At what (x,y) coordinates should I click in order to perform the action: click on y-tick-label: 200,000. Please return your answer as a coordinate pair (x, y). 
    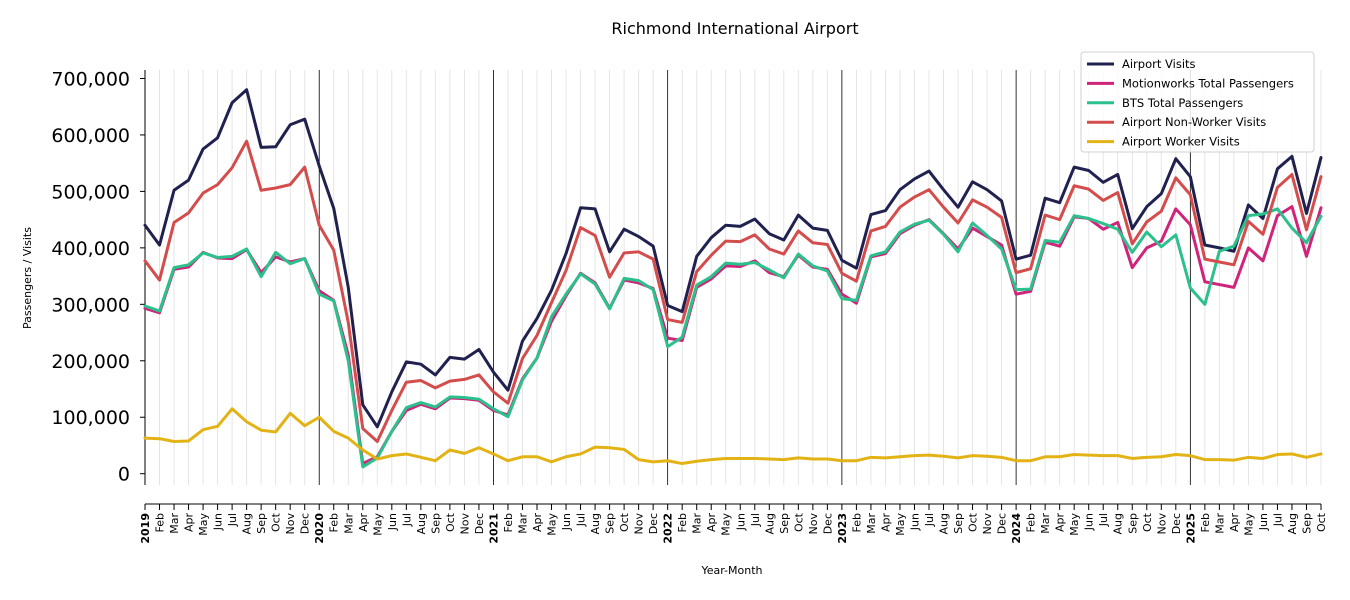
    Looking at the image, I should click on (90, 362).